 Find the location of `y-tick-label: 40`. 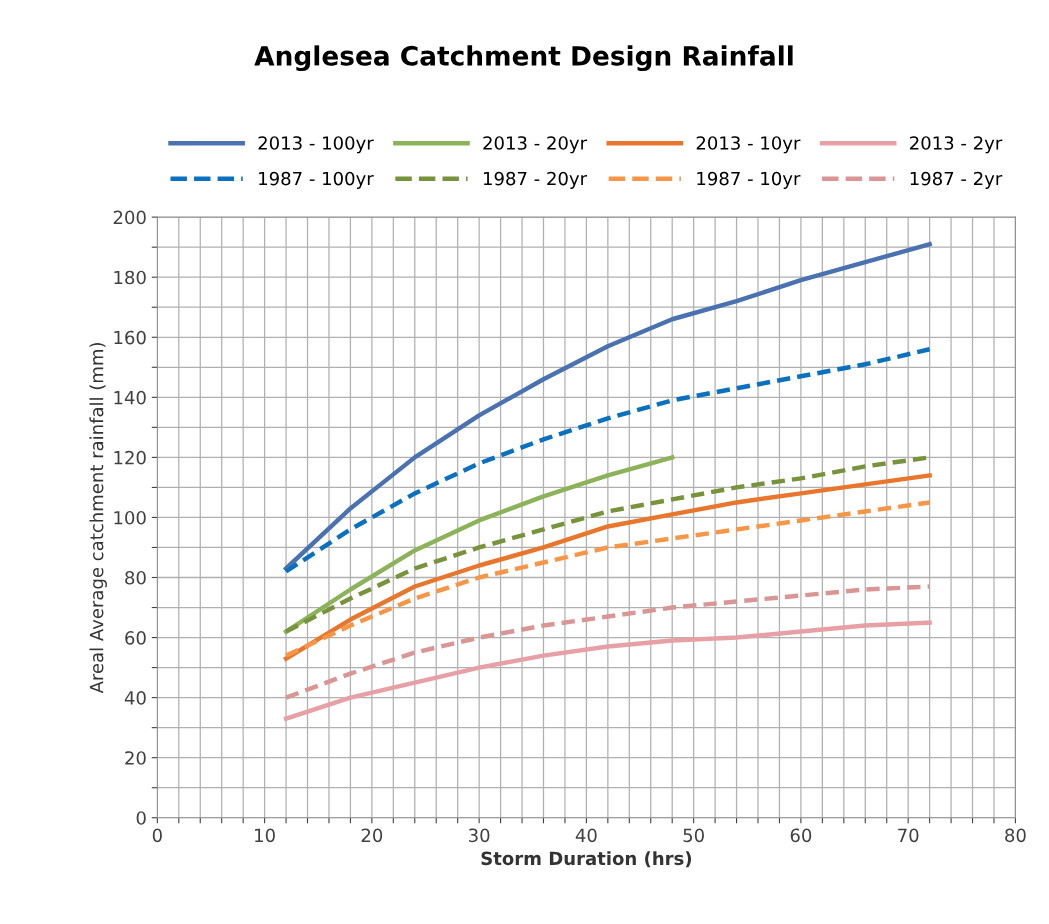

y-tick-label: 40 is located at coordinates (135, 698).